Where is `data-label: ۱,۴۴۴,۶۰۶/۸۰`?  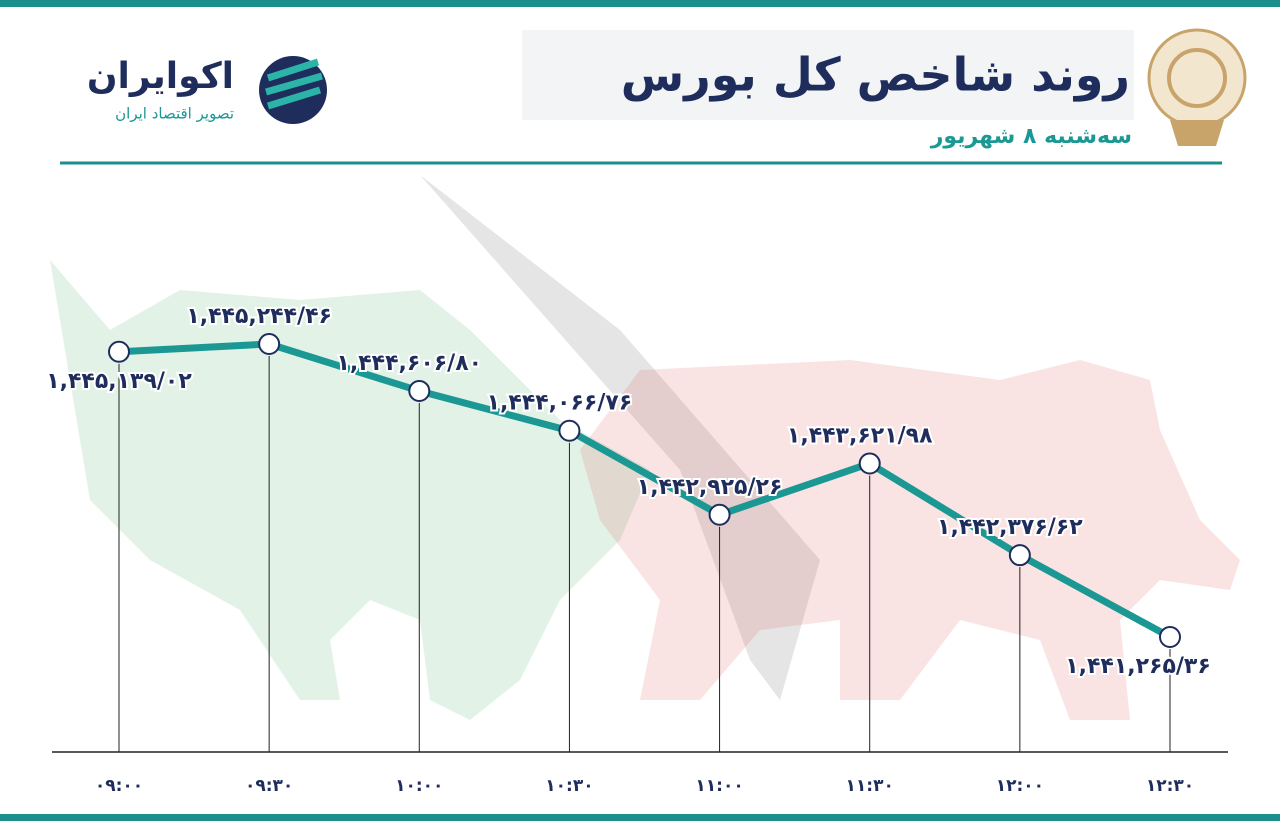 data-label: ۱,۴۴۴,۶۰۶/۸۰ is located at coordinates (409, 363).